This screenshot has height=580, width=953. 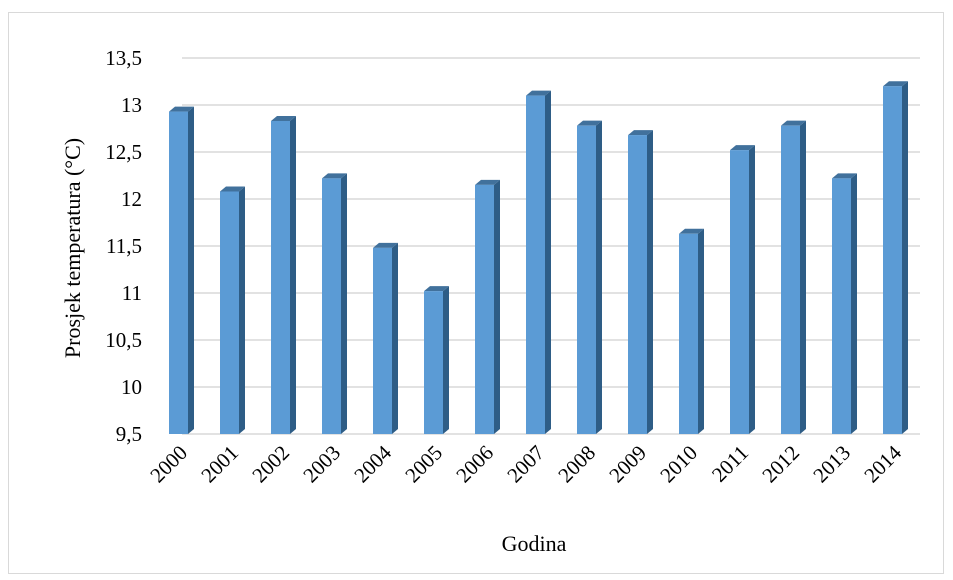 I want to click on x-tick-label: 2011, so click(x=730, y=464).